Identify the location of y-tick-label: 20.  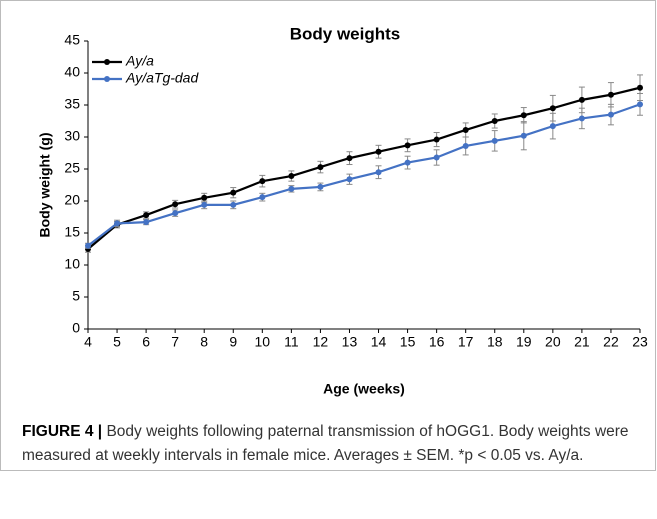
(72, 200).